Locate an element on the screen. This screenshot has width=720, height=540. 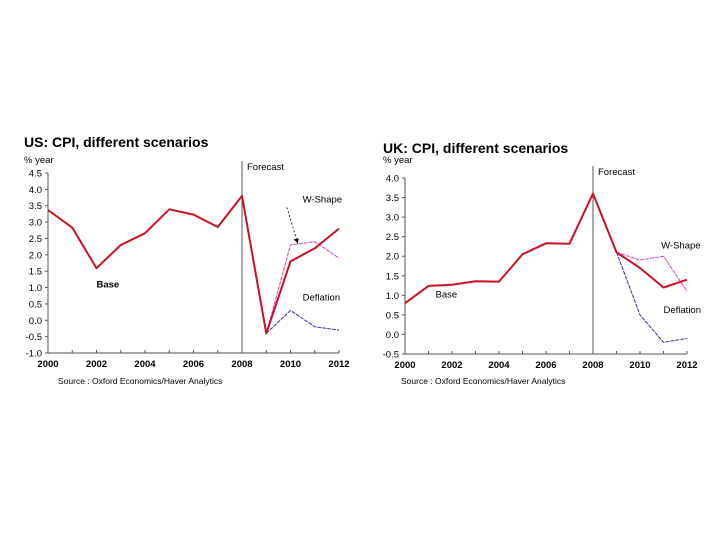
uk-forecast-label: Forecast is located at coordinates (616, 172).